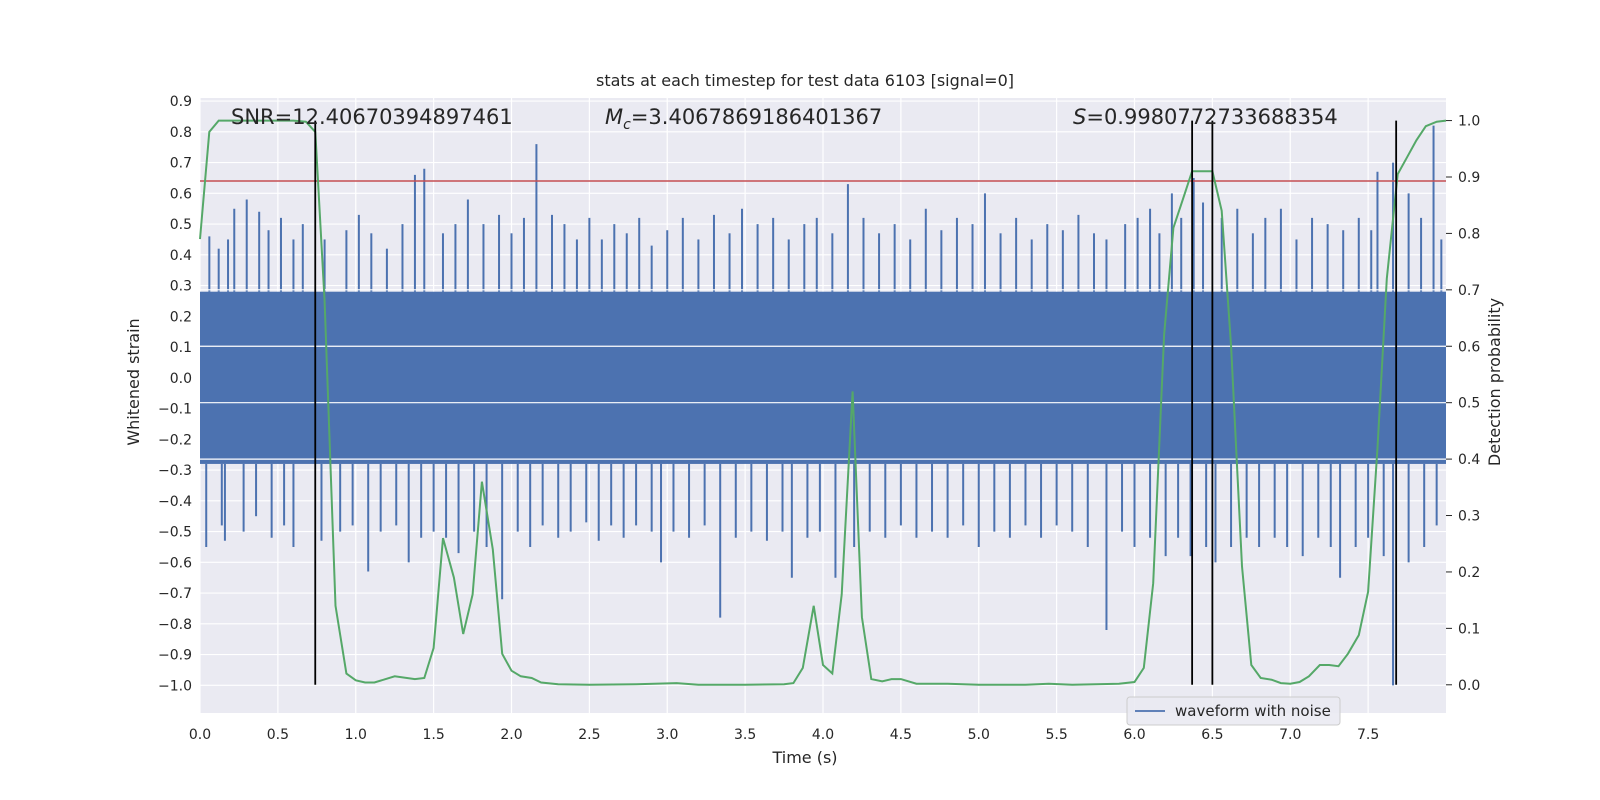 This screenshot has height=800, width=1600. Describe the element at coordinates (175, 625) in the screenshot. I see `y-tick-label: −0.8` at that location.